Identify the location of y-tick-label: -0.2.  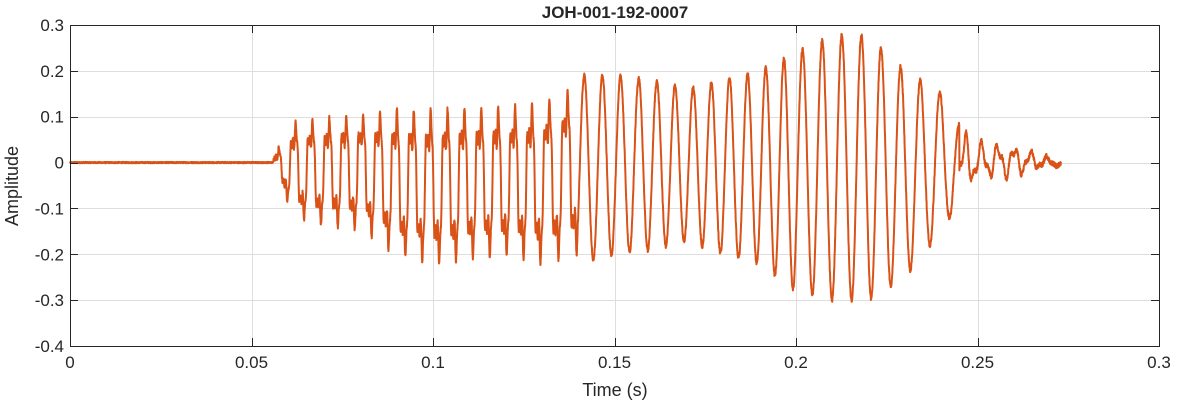
(49, 254).